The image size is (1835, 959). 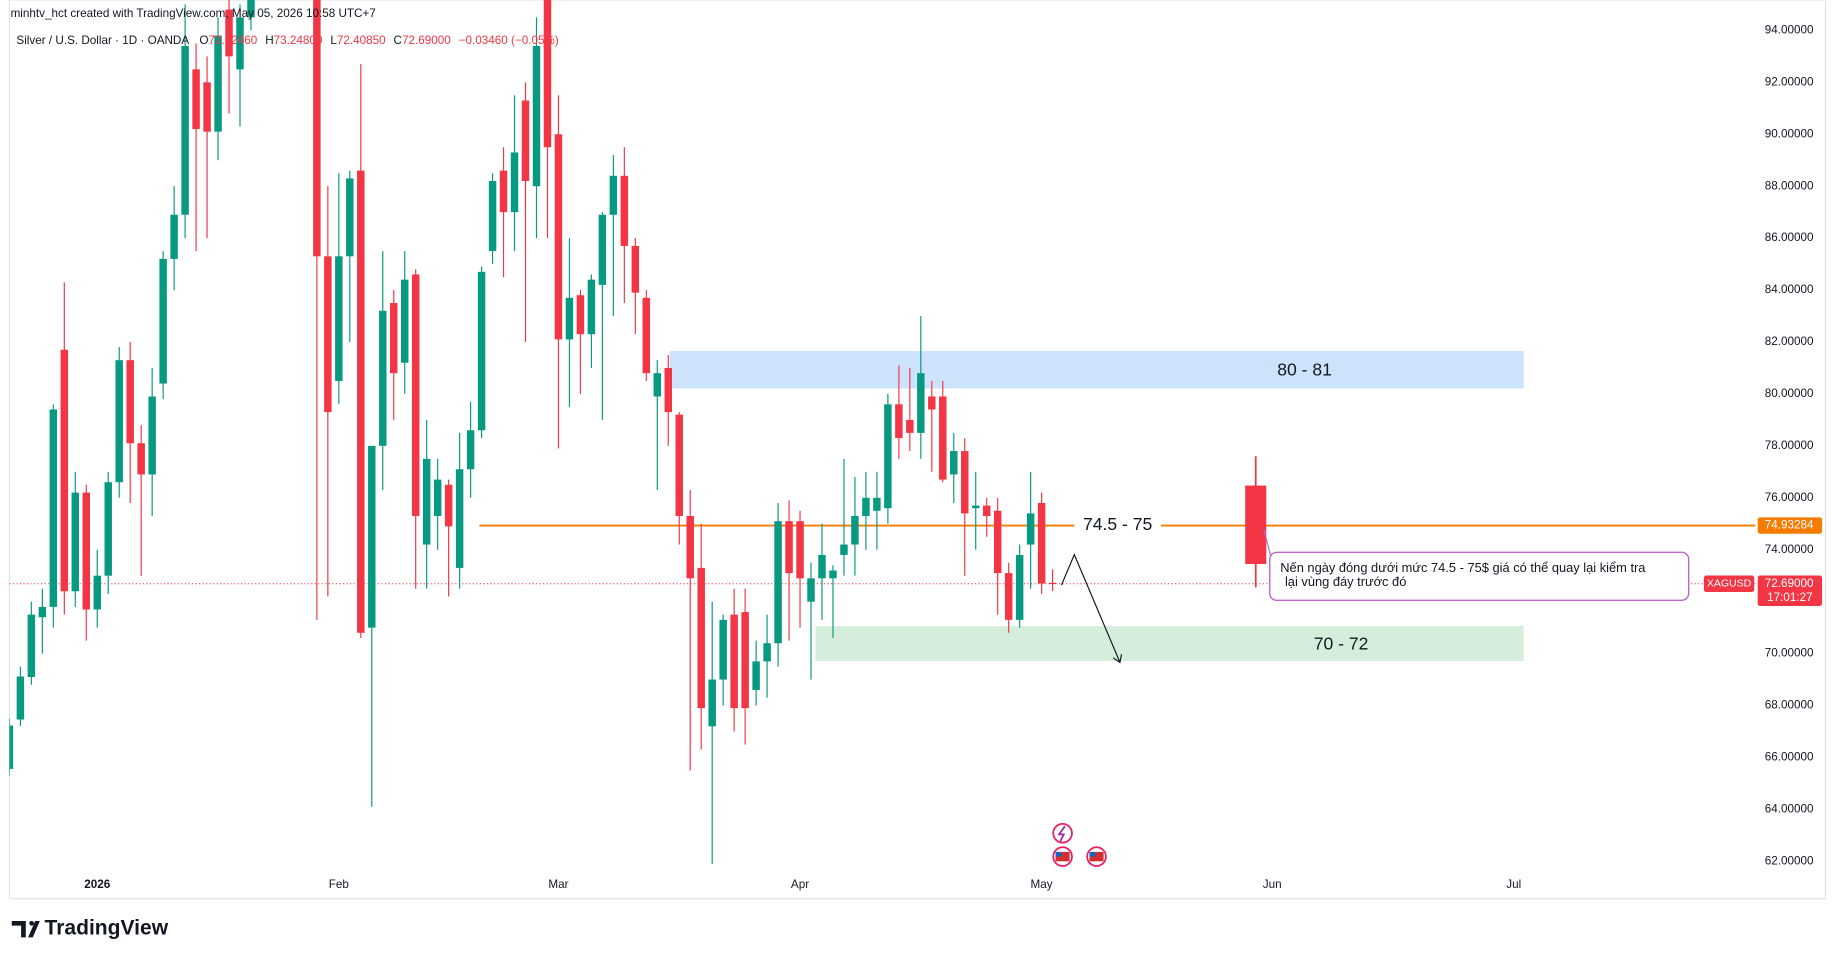 I want to click on y-tick-label: 62.00000, so click(x=1789, y=860).